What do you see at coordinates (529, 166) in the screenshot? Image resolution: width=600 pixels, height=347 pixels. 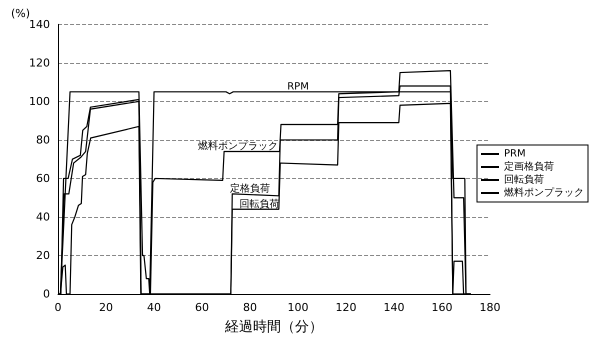 I see `legend-label: 定画格負荷` at bounding box center [529, 166].